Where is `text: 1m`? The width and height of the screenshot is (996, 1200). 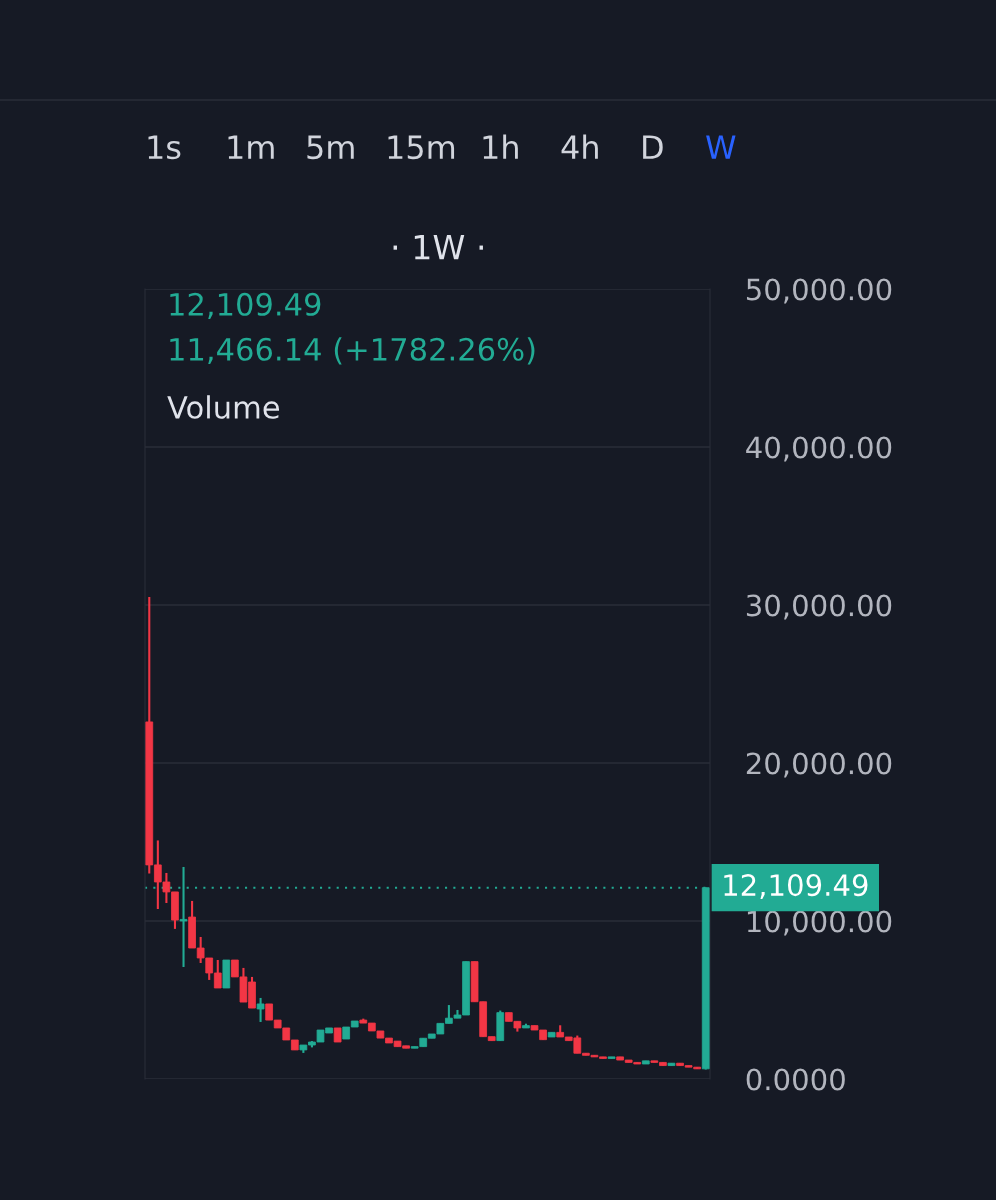 text: 1m is located at coordinates (251, 147).